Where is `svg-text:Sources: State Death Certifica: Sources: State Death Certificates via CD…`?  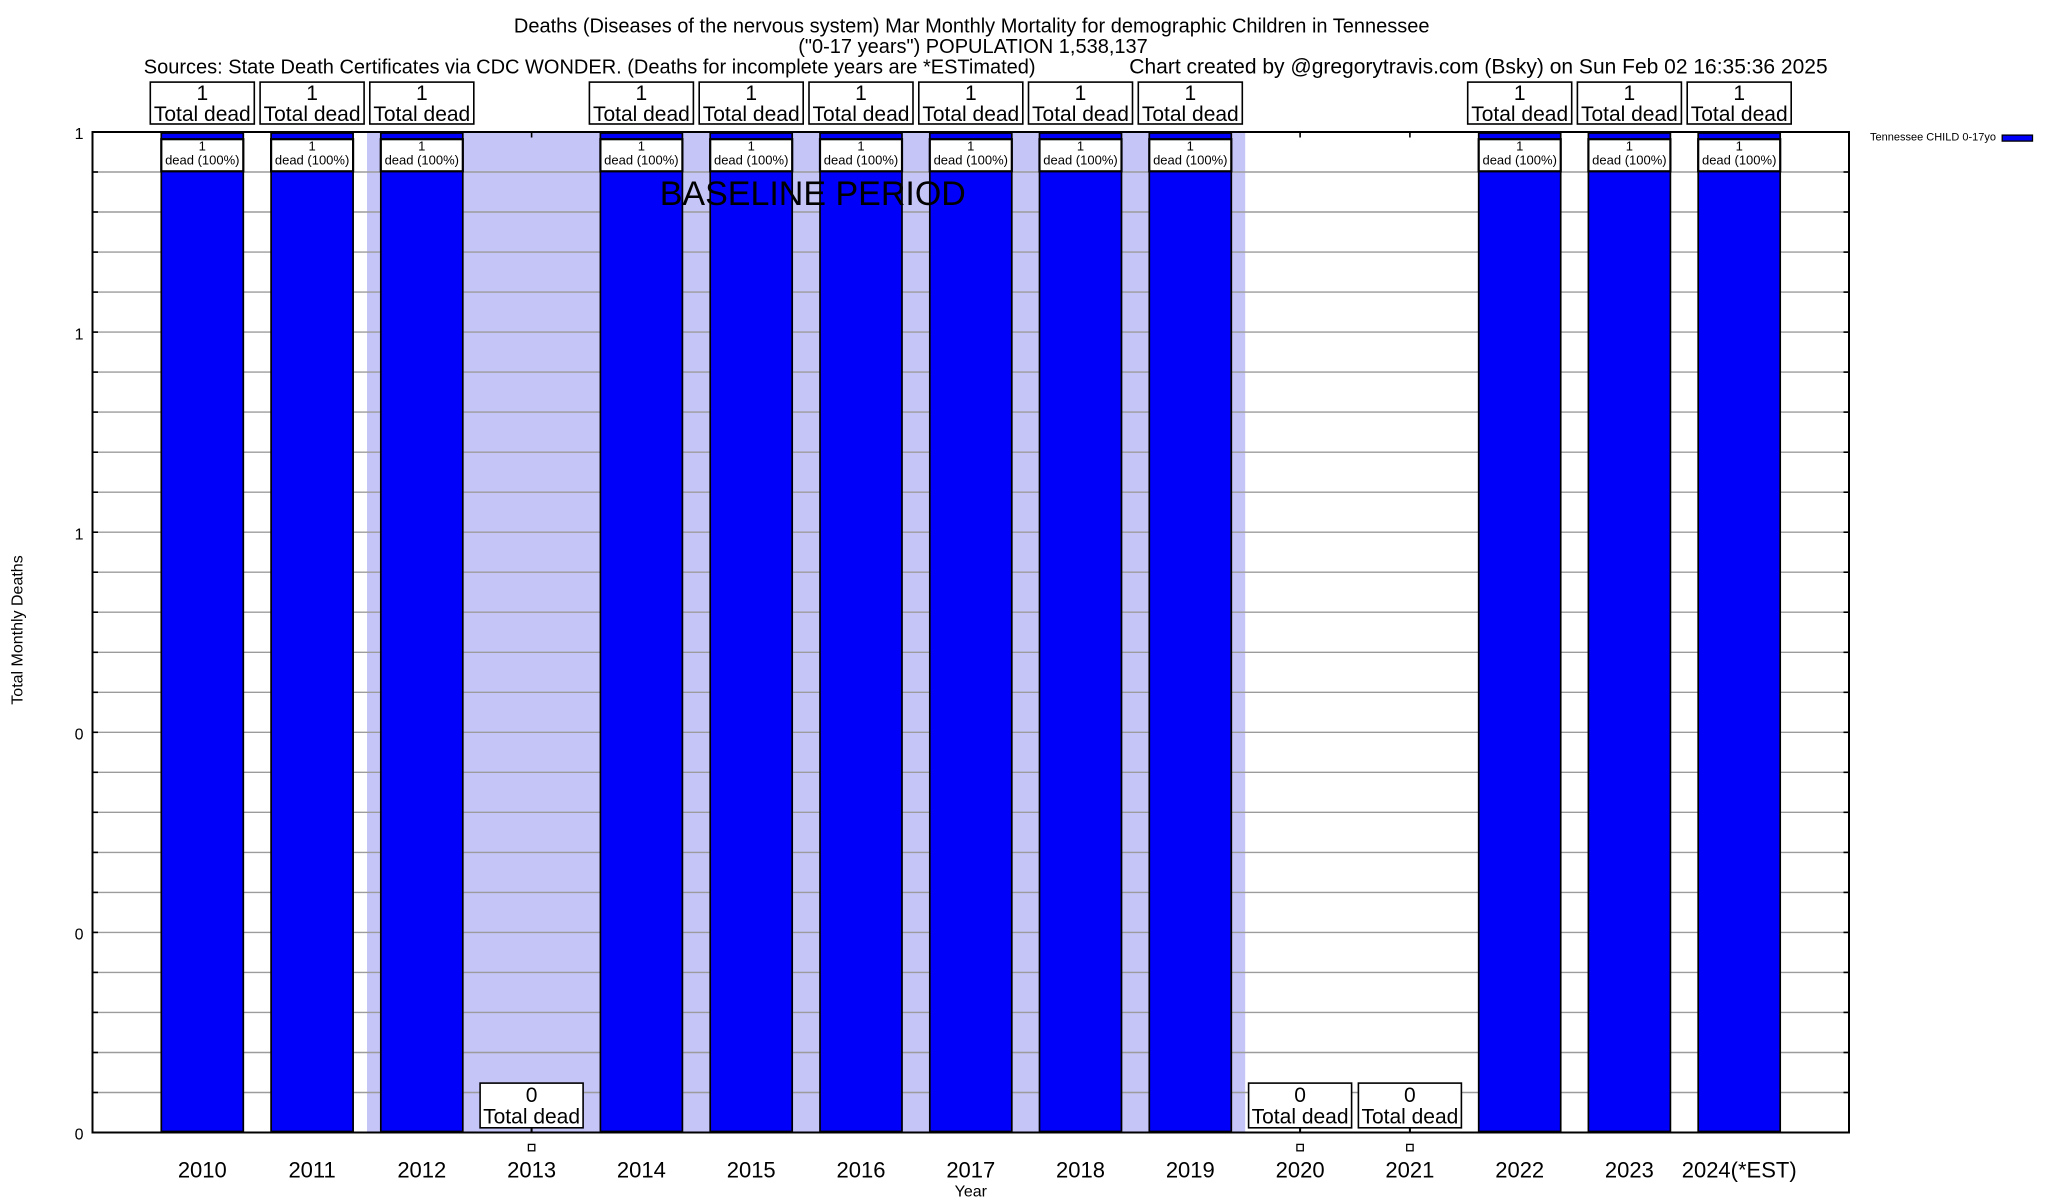 svg-text:Sources: State Death Certifica: Sources: State Death Certificates via CD… is located at coordinates (590, 68).